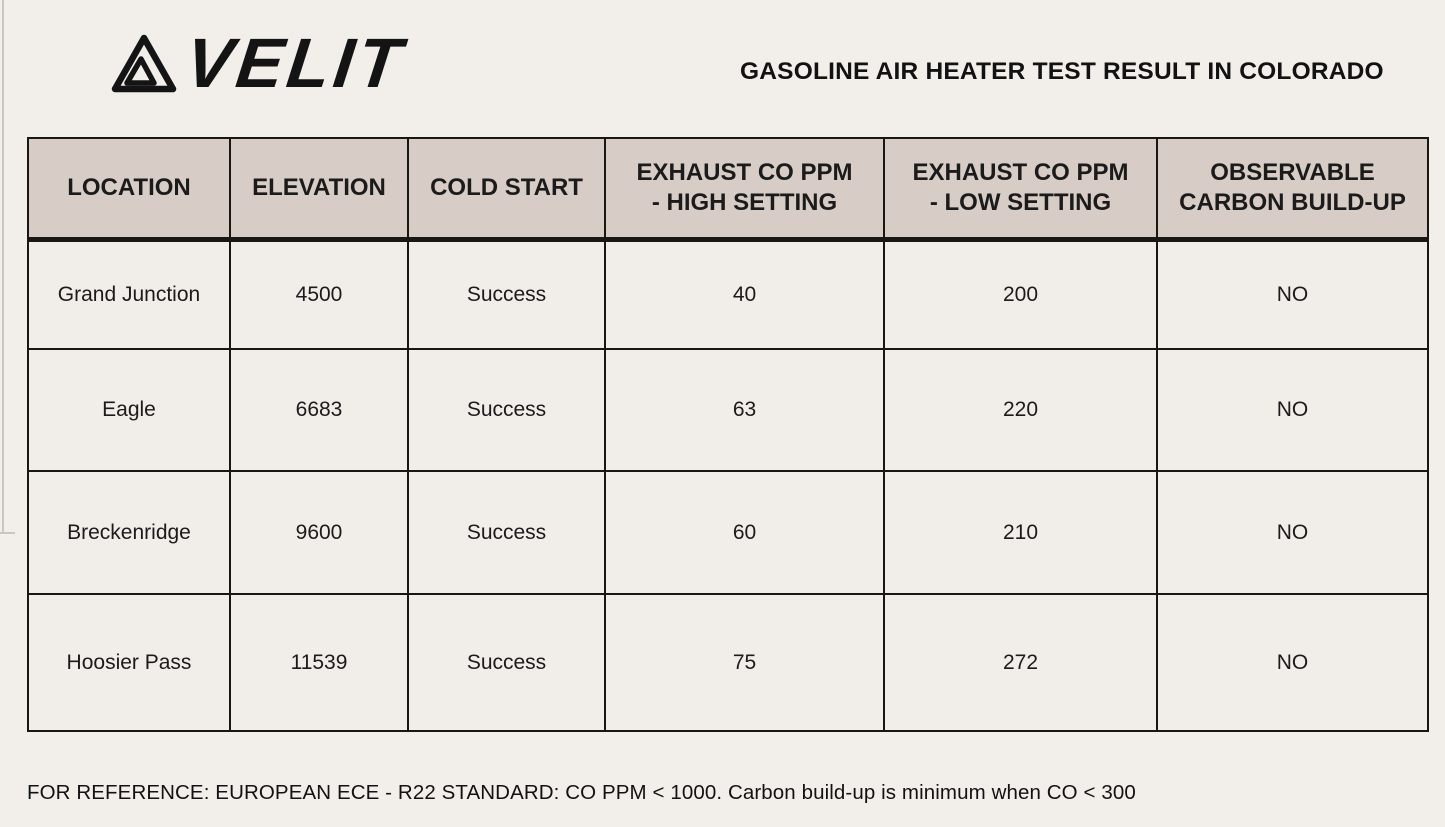  I want to click on cell-location: Breckenridge, so click(129, 532).